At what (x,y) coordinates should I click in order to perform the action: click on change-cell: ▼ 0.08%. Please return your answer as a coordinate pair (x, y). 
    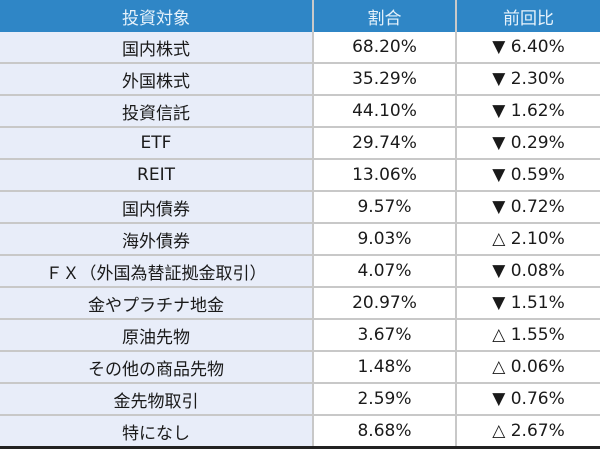
    Looking at the image, I should click on (528, 271).